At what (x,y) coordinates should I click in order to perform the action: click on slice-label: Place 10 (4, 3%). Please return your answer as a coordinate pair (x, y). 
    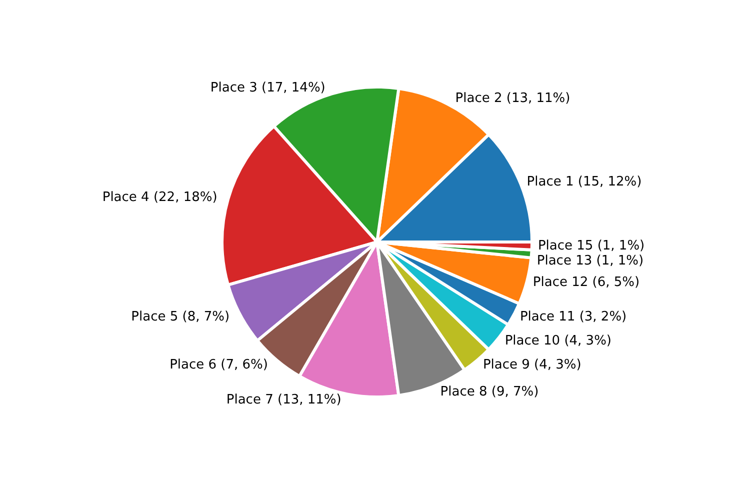
    Looking at the image, I should click on (558, 341).